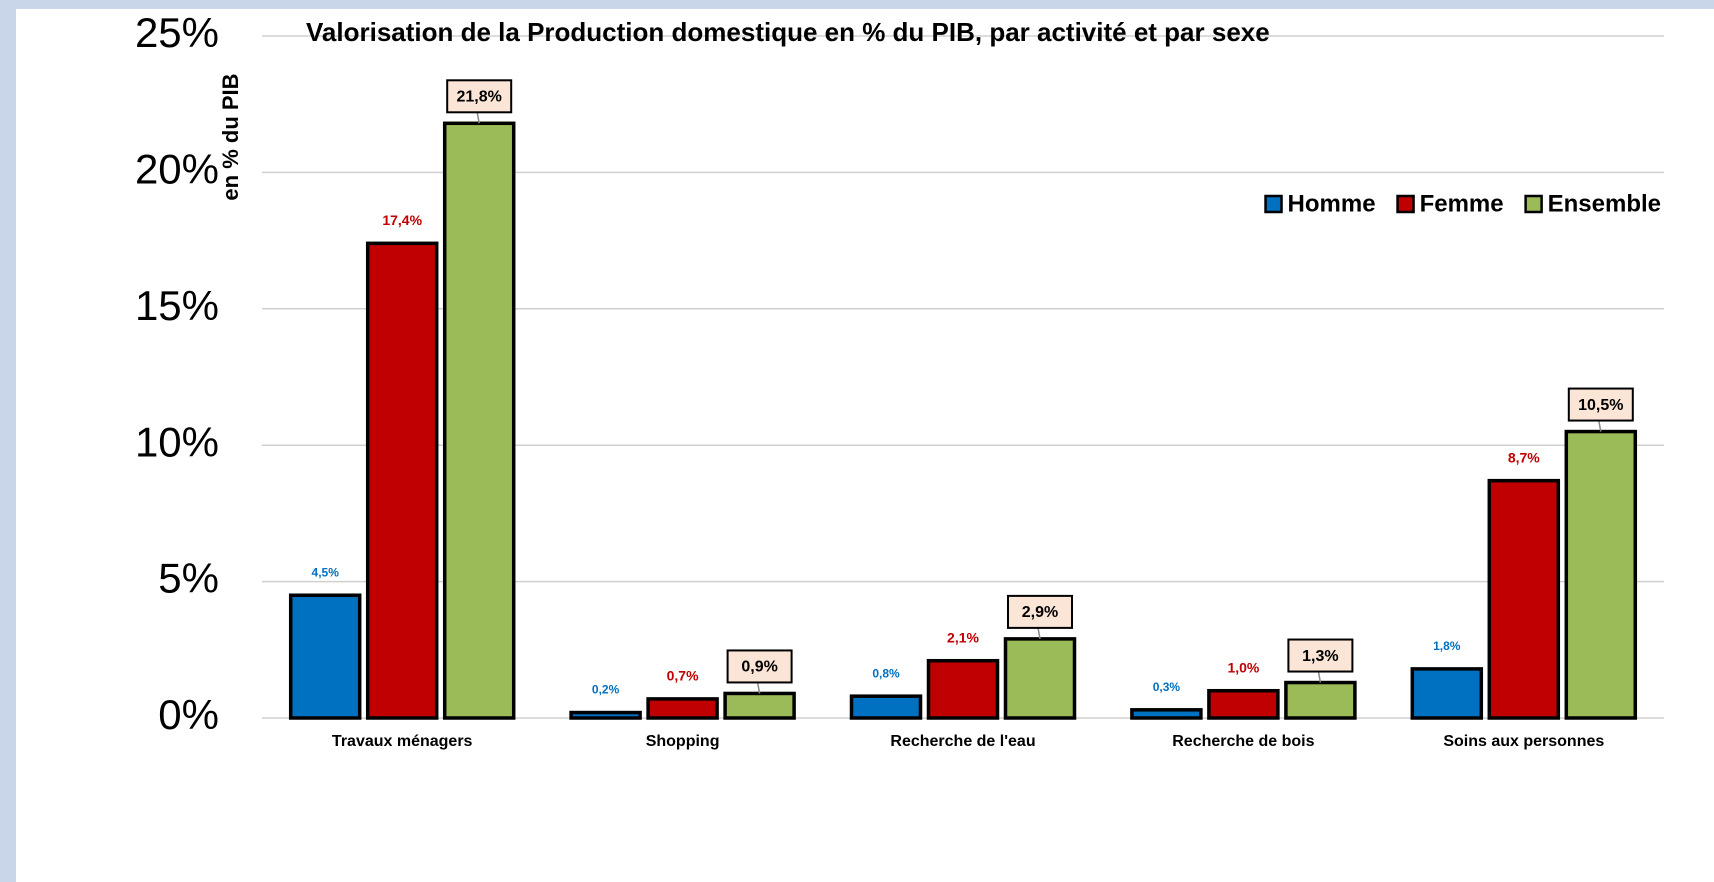 Image resolution: width=1714 pixels, height=882 pixels. Describe the element at coordinates (402, 220) in the screenshot. I see `data-label: 17,4%` at that location.